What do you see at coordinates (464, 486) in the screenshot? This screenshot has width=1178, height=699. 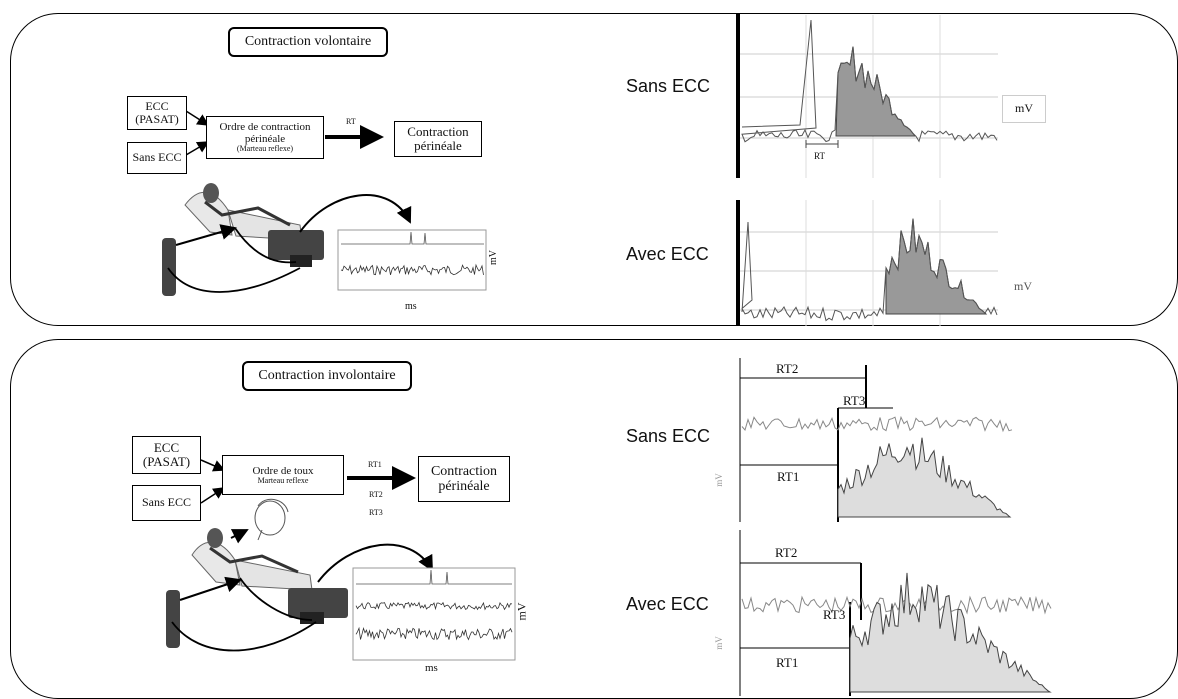 I see `b-output-line2: périnéale` at bounding box center [464, 486].